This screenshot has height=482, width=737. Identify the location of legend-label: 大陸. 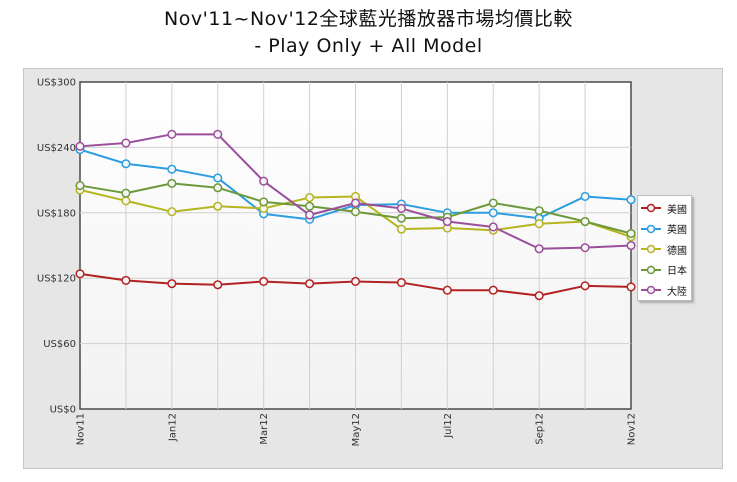
(677, 292).